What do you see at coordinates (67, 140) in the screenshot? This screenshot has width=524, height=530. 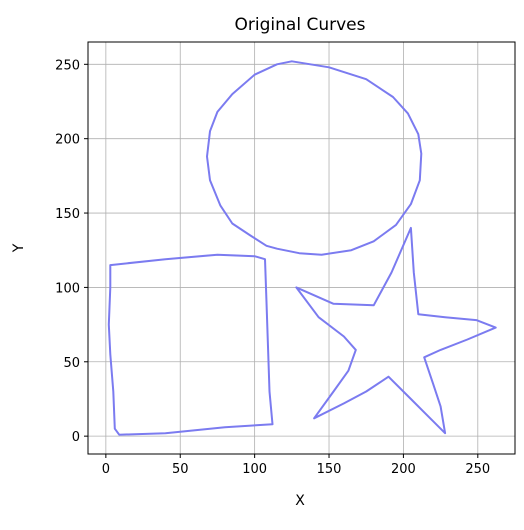 I see `y-tick-label: 200` at bounding box center [67, 140].